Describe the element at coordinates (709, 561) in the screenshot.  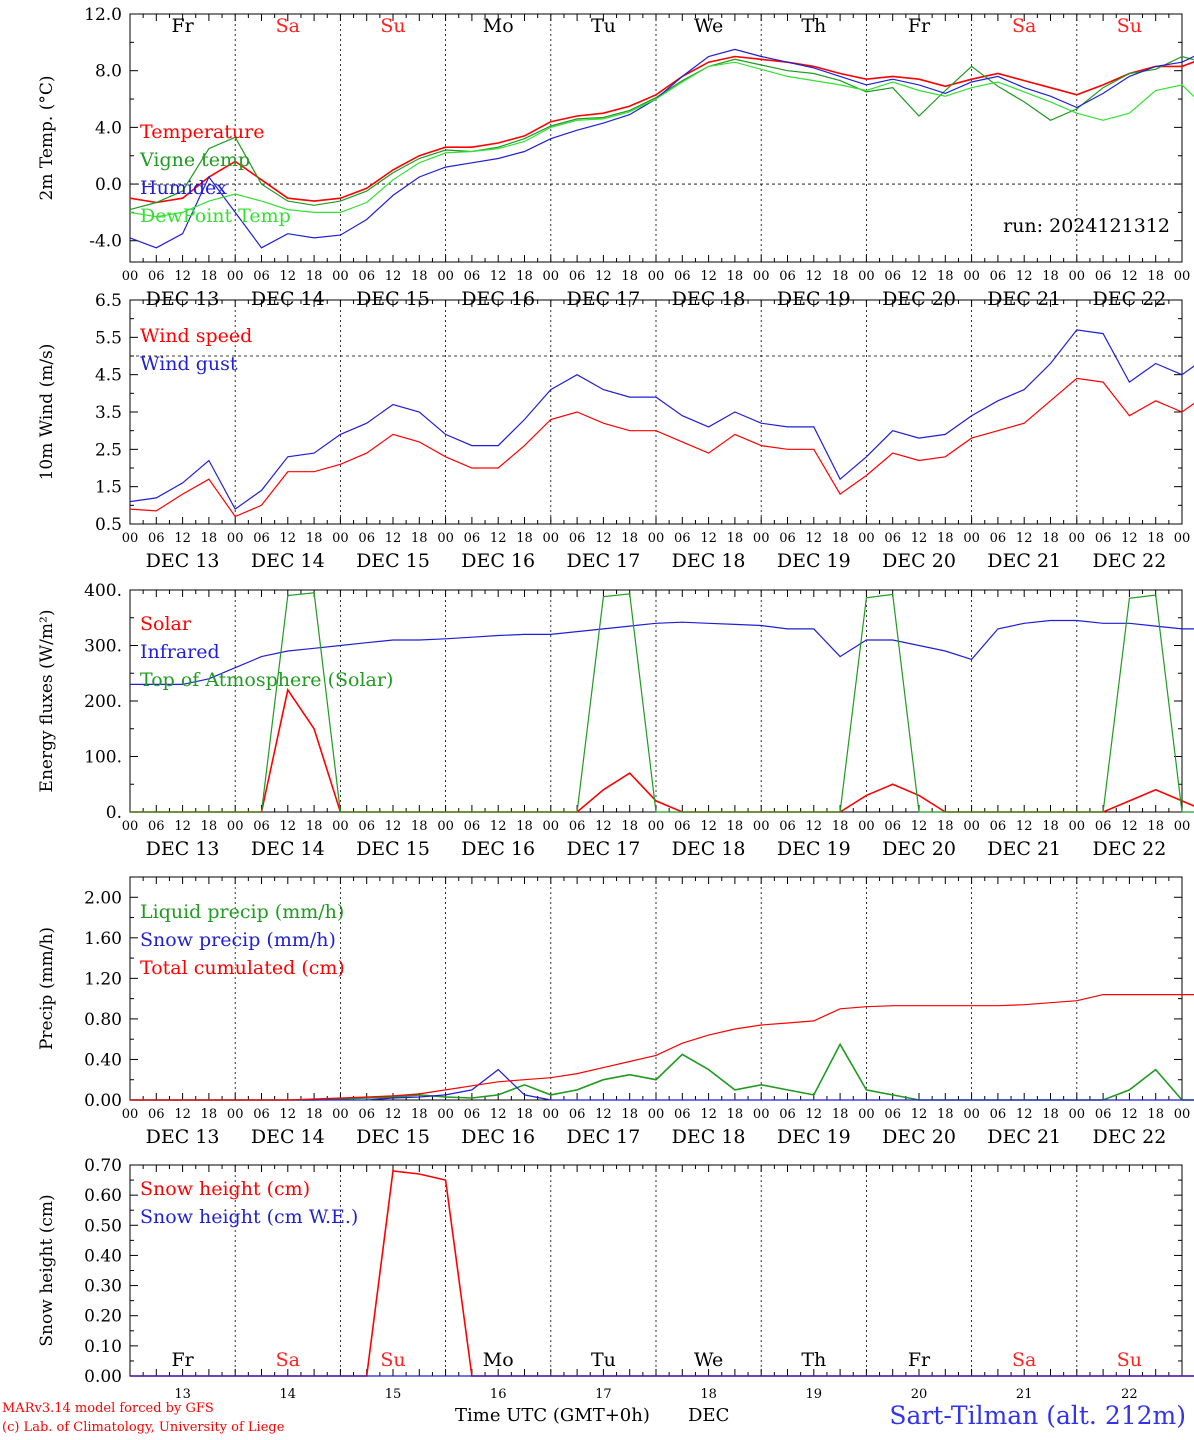
I see `date-label: DEC 18` at that location.